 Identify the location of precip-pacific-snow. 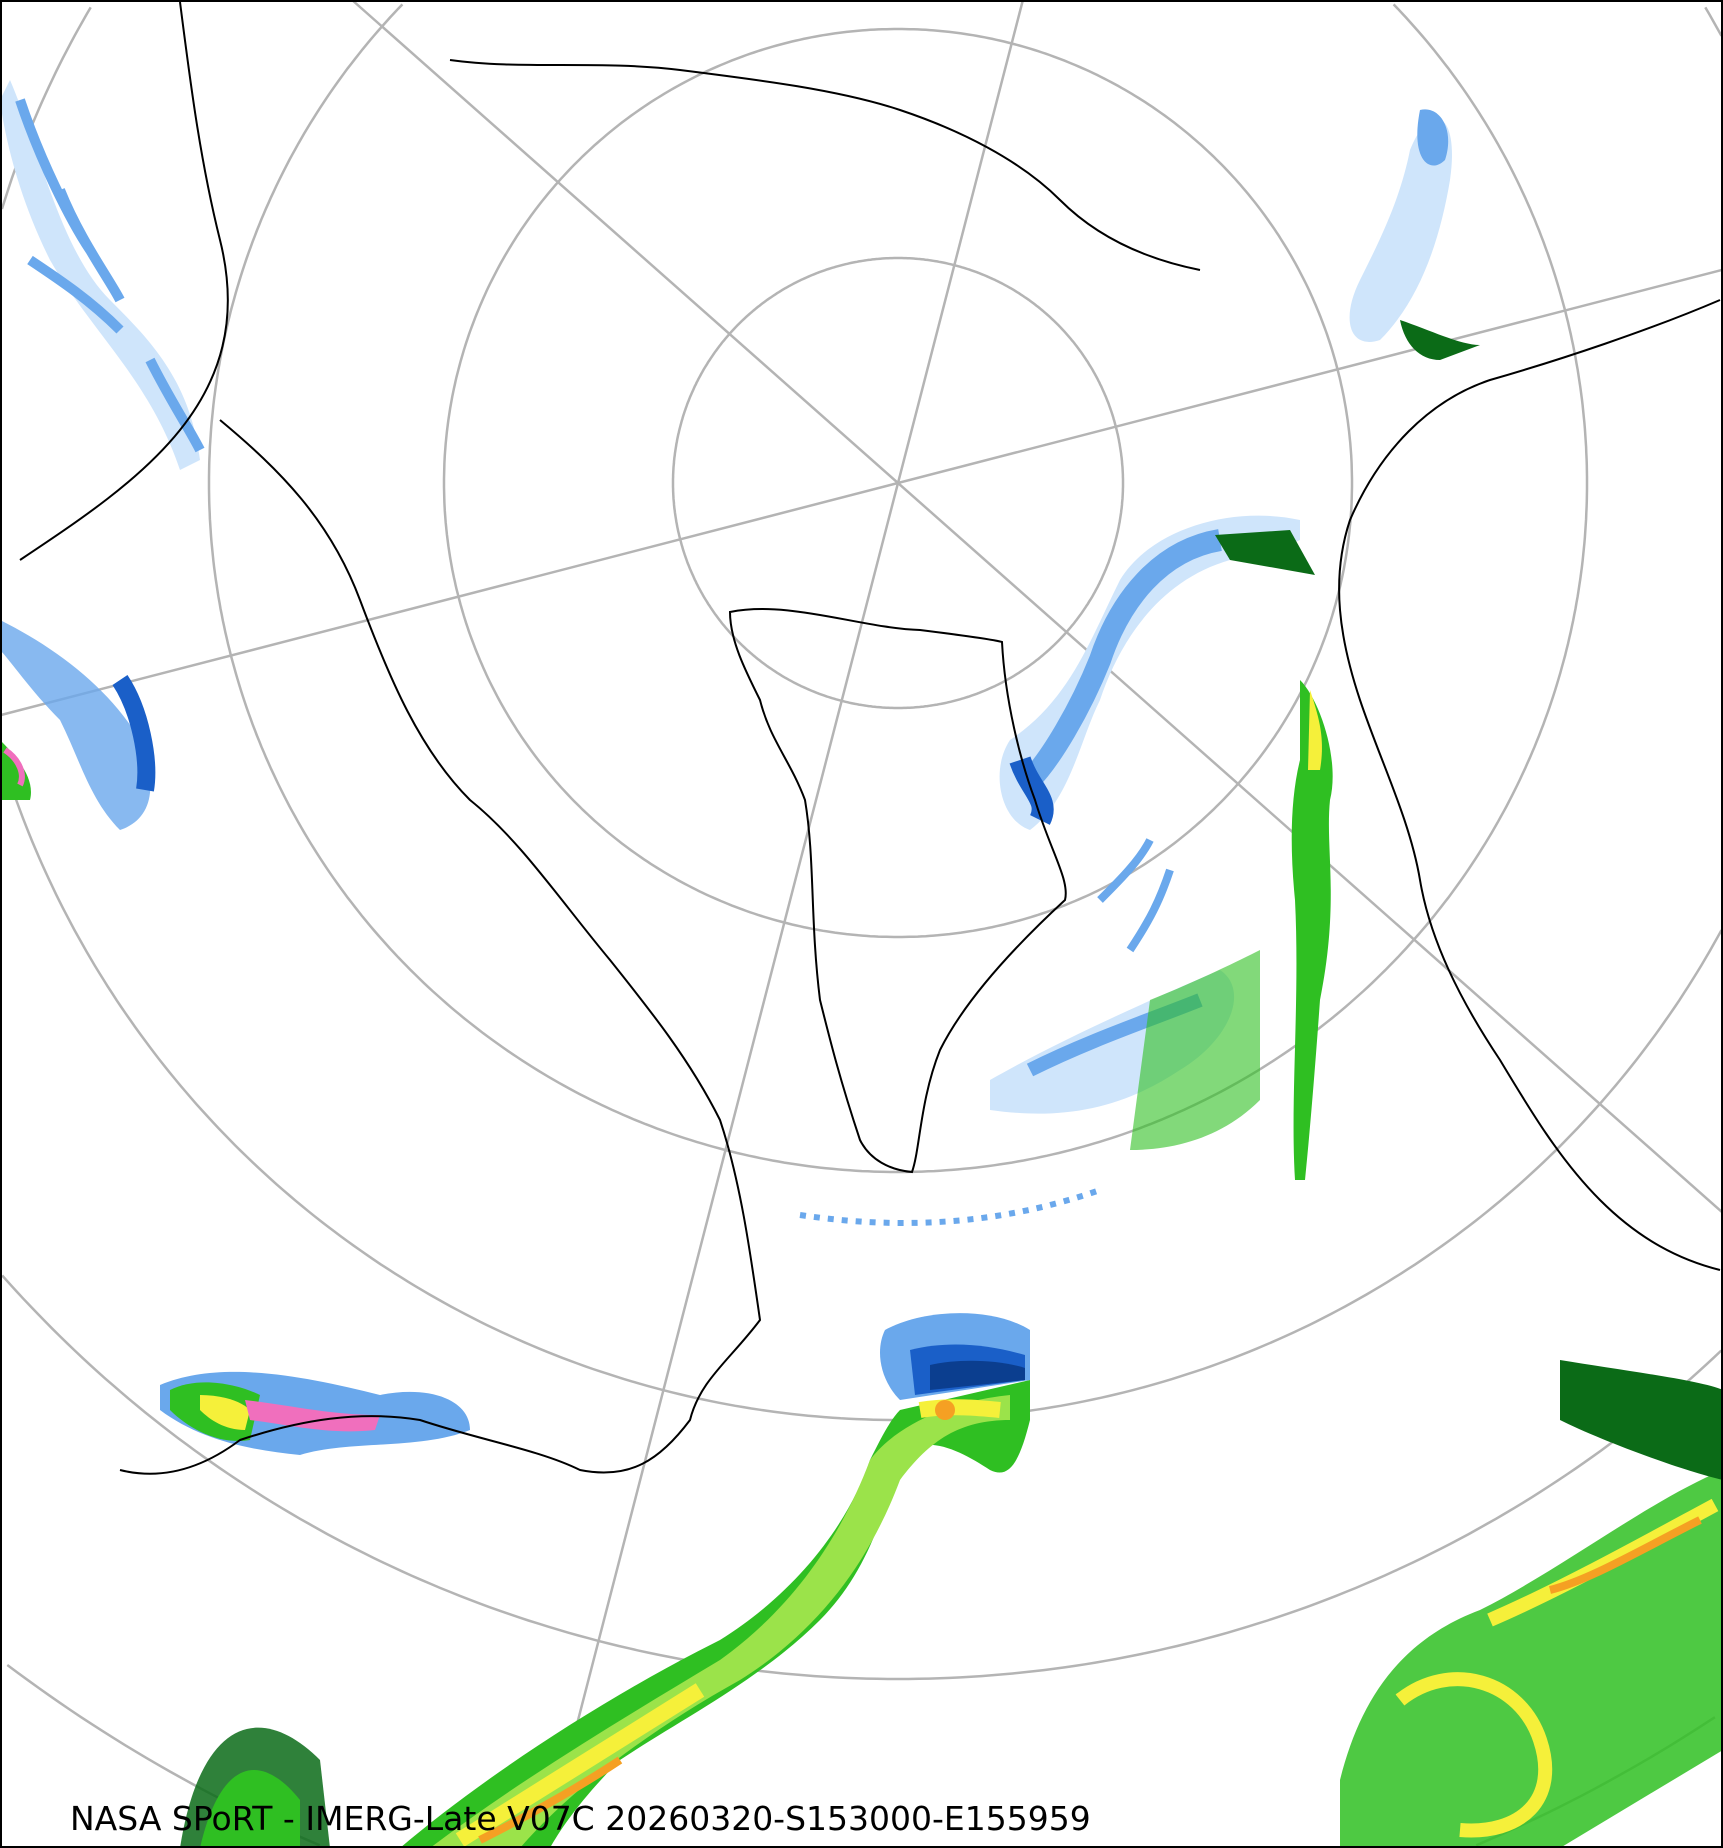
(102, 455).